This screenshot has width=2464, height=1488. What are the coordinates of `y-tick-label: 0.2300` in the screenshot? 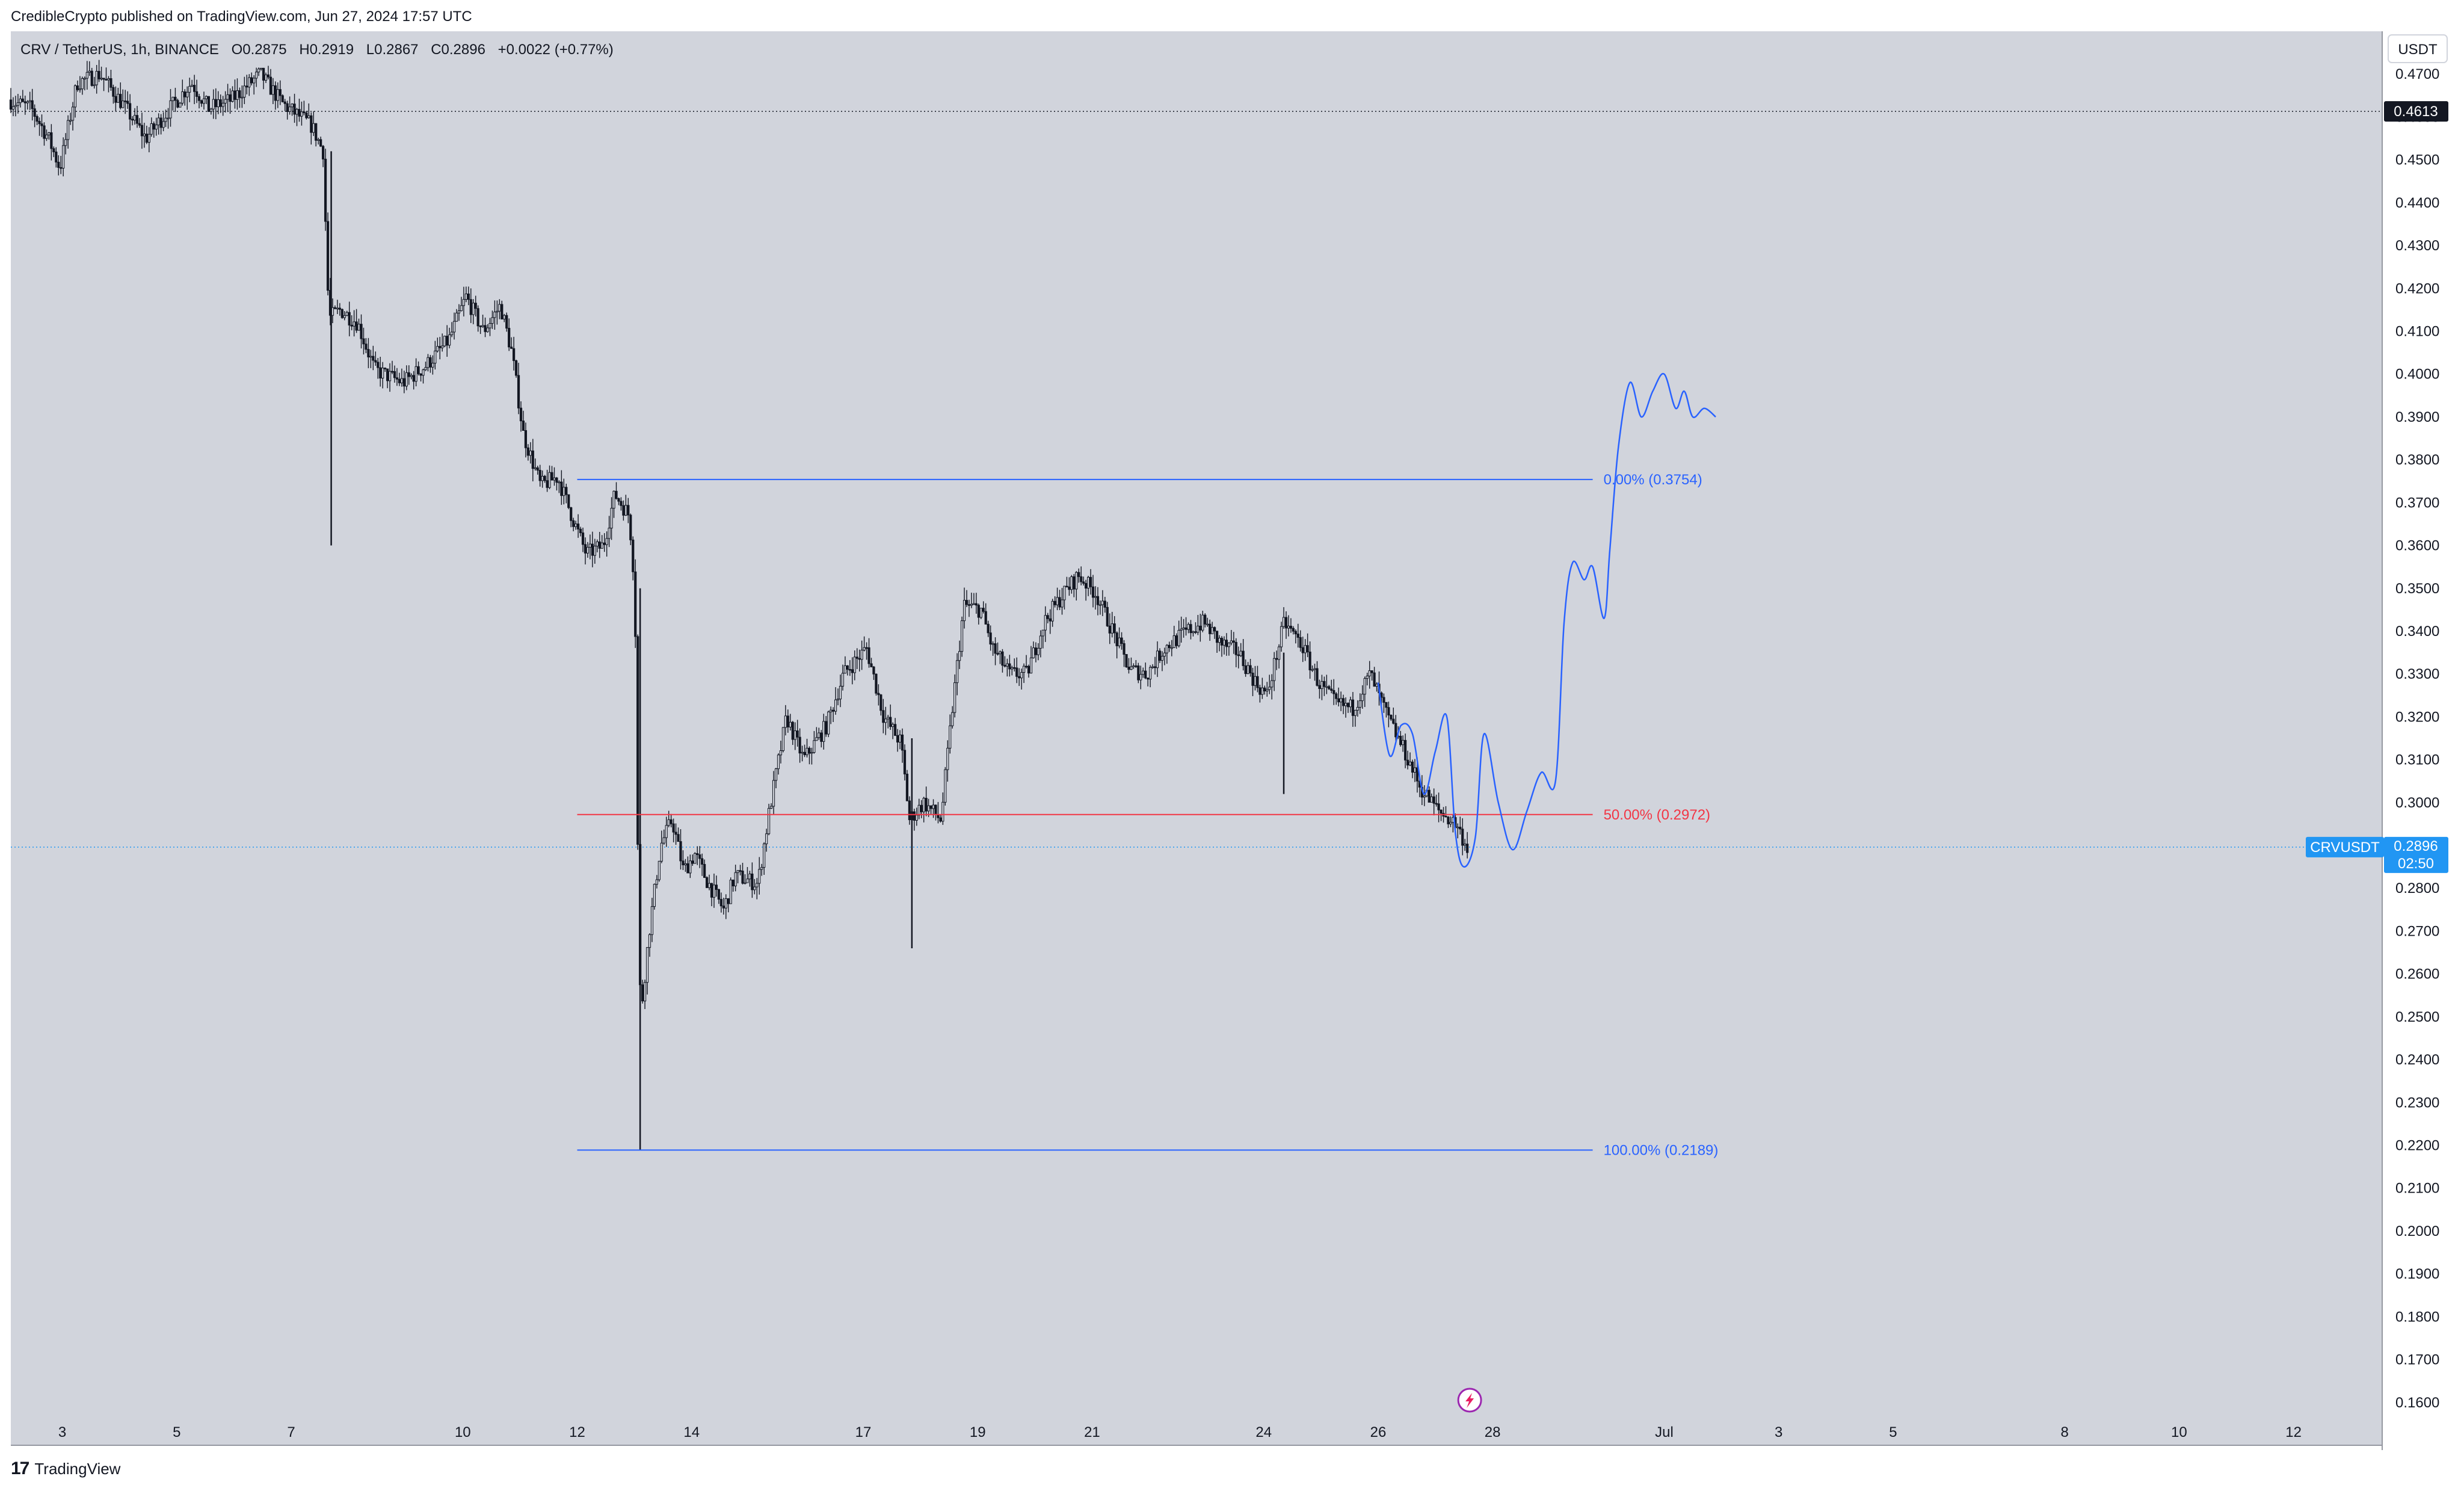 It's located at (2417, 1102).